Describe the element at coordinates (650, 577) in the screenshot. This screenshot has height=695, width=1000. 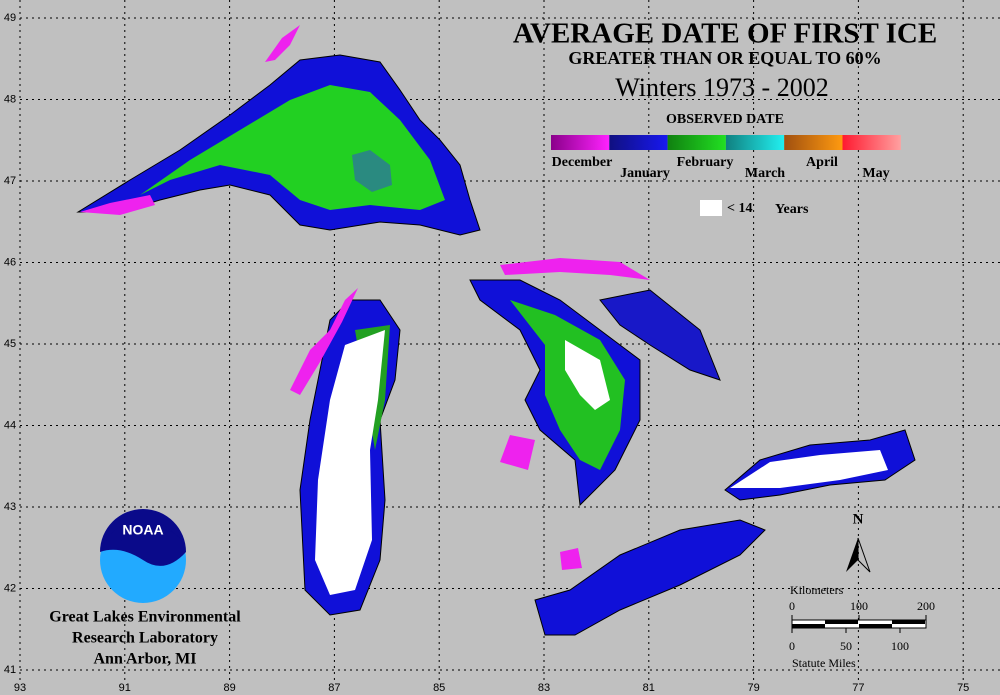
I see `lake-erie` at that location.